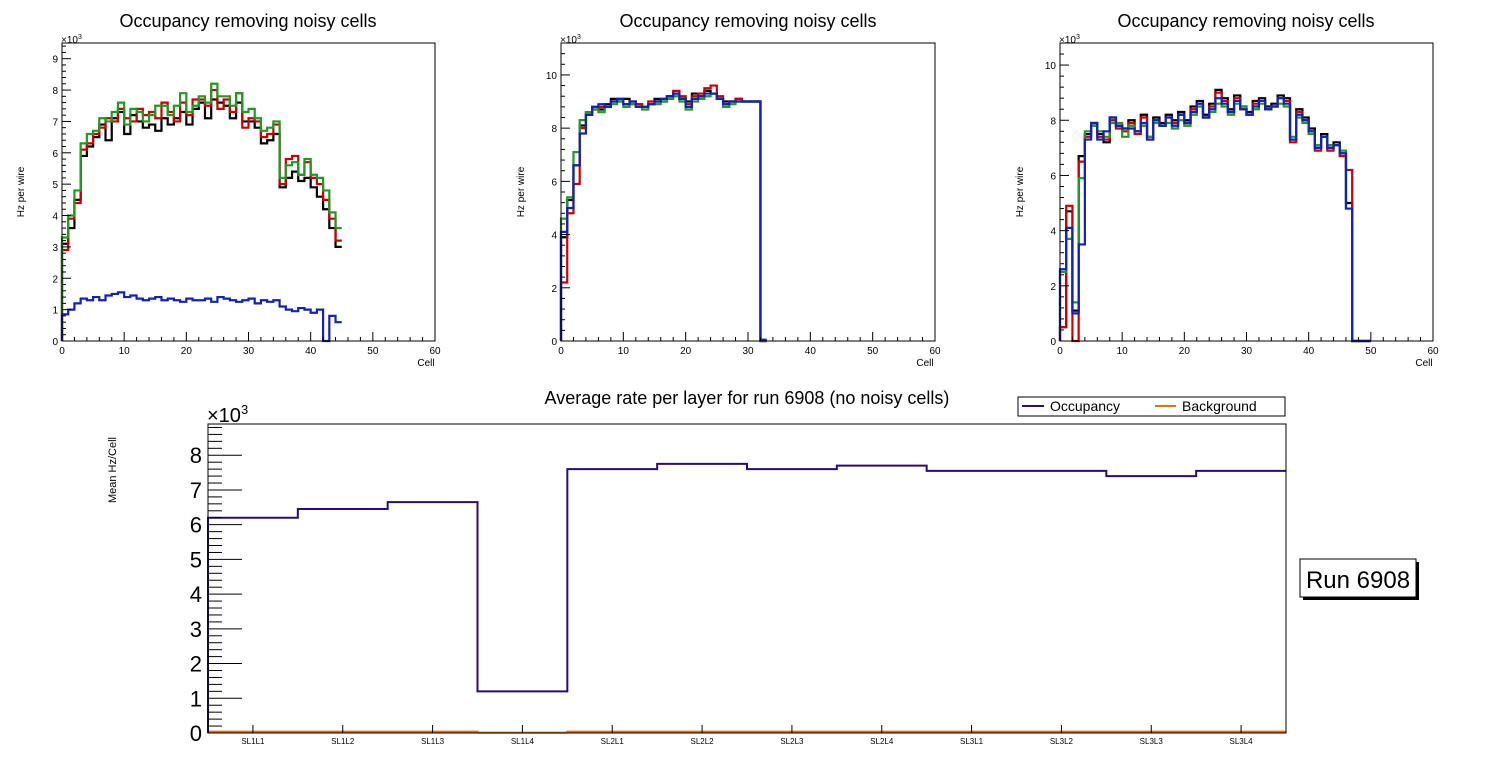 The image size is (1496, 772). Describe the element at coordinates (1242, 741) in the screenshot. I see `x-category-label: SL3L4` at that location.